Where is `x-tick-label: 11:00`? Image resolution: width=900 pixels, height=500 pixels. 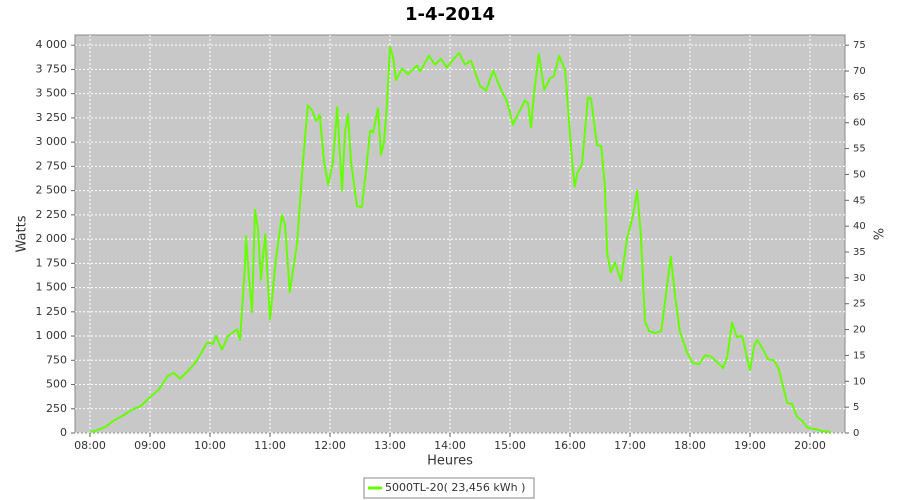 x-tick-label: 11:00 is located at coordinates (270, 445).